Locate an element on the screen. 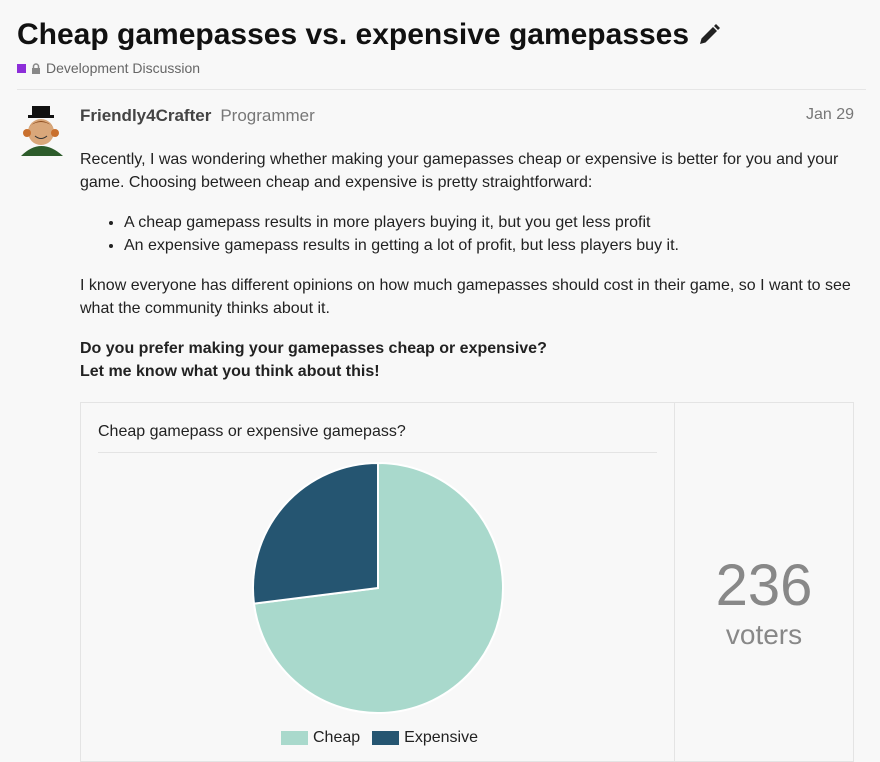 The height and width of the screenshot is (762, 880). category-color is located at coordinates (21, 68).